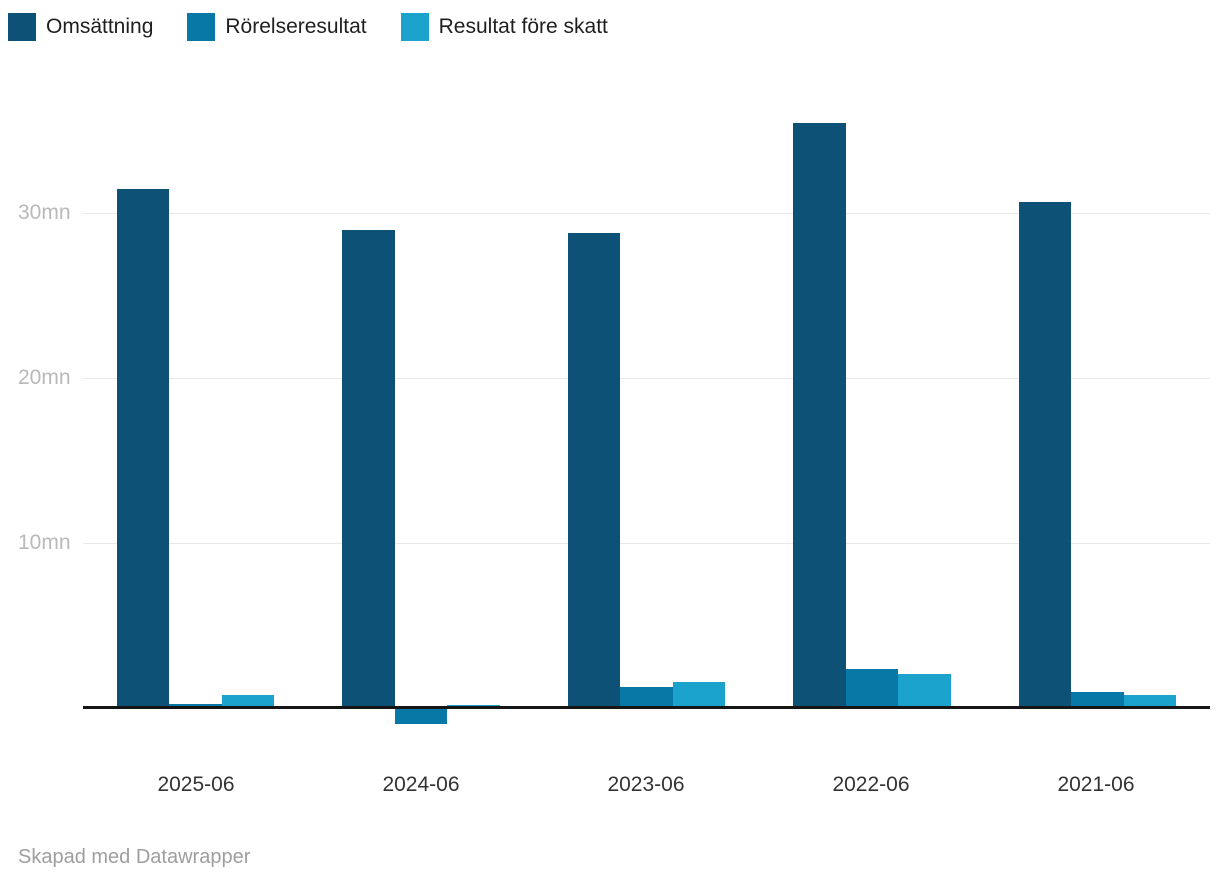  What do you see at coordinates (196, 784) in the screenshot?
I see `x-axis-label-2025-06: 2025-06` at bounding box center [196, 784].